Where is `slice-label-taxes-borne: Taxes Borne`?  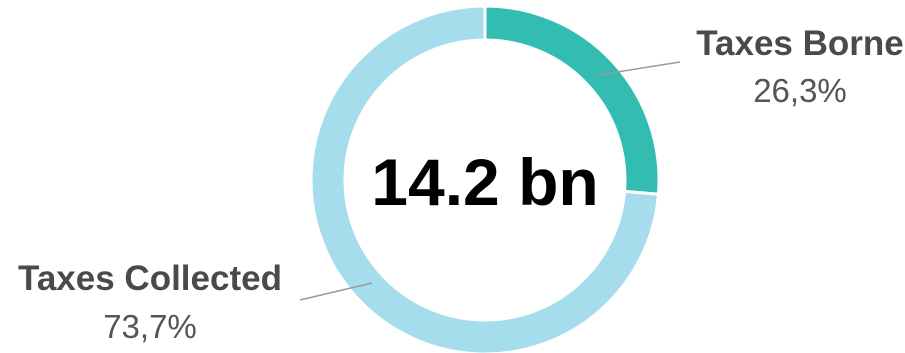
slice-label-taxes-borne: Taxes Borne is located at coordinates (800, 43).